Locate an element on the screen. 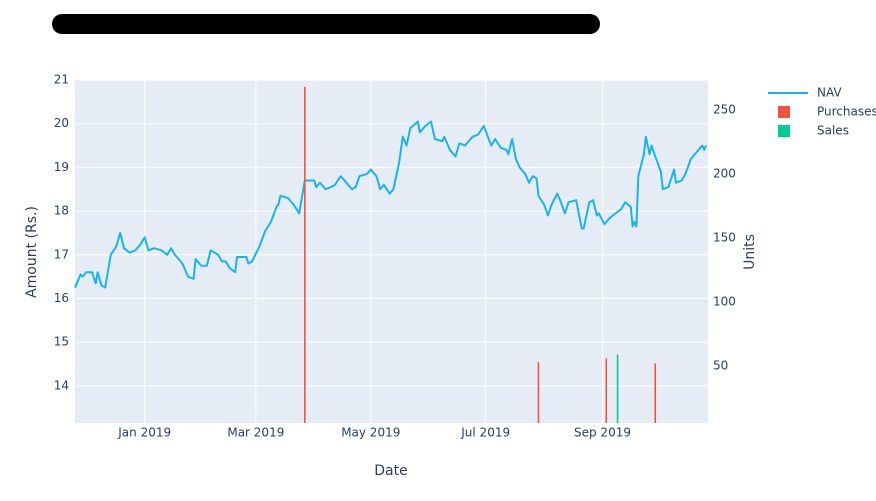 The height and width of the screenshot is (501, 876). x-tick-label: Mar 2019 is located at coordinates (255, 433).